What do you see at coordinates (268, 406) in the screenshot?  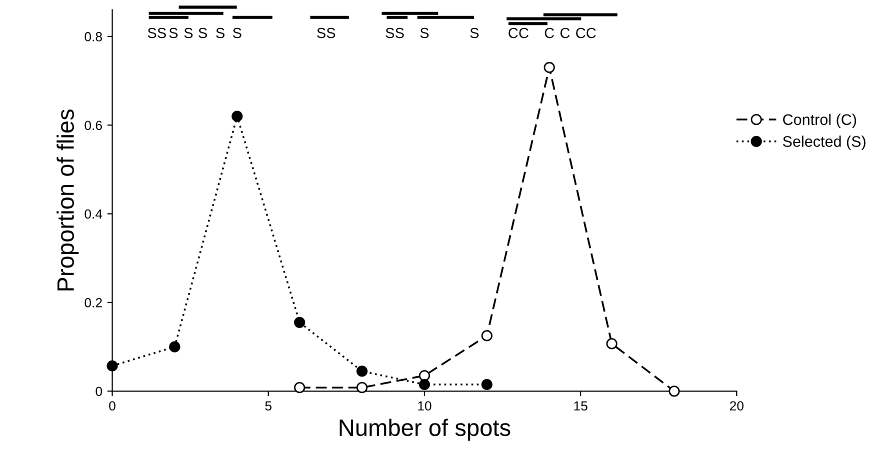 I see `x-tick-label: 5` at bounding box center [268, 406].